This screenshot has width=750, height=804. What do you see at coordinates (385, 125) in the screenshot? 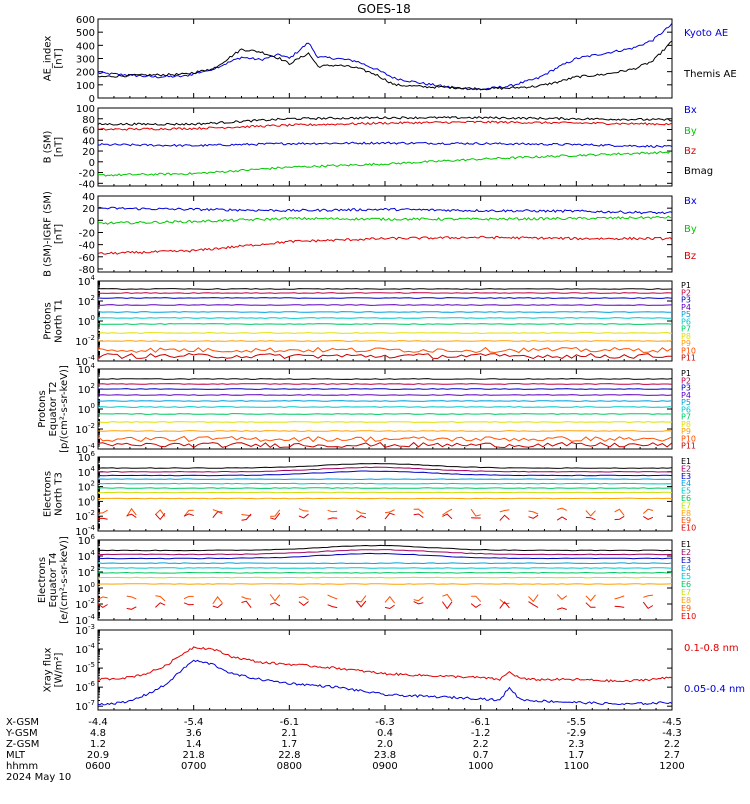
I see `series-line-bz` at bounding box center [385, 125].